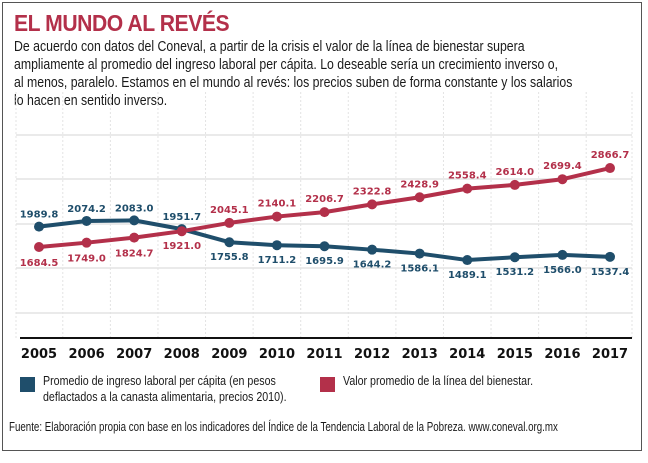 This screenshot has width=648, height=463. Describe the element at coordinates (39, 215) in the screenshot. I see `data-label: 1989.8` at that location.